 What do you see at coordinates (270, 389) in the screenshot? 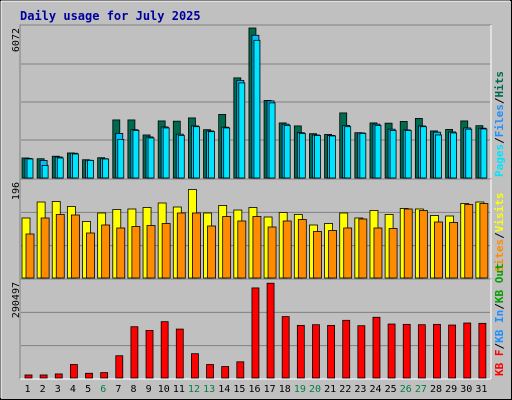
I see `x-tick-label-day-17: 17` at bounding box center [270, 389].